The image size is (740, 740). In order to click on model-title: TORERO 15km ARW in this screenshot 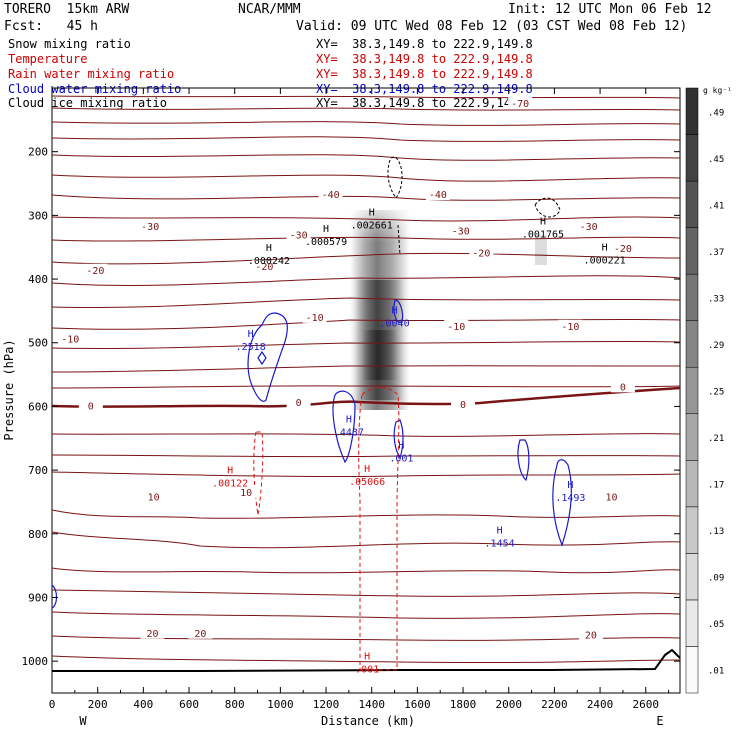, I will do `click(67, 9)`.